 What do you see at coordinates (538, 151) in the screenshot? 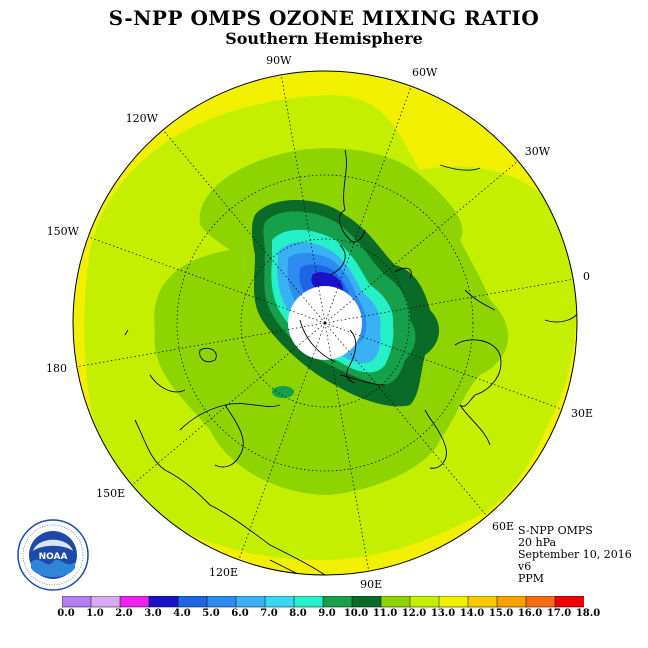
I see `longitude-label: 30W` at bounding box center [538, 151].